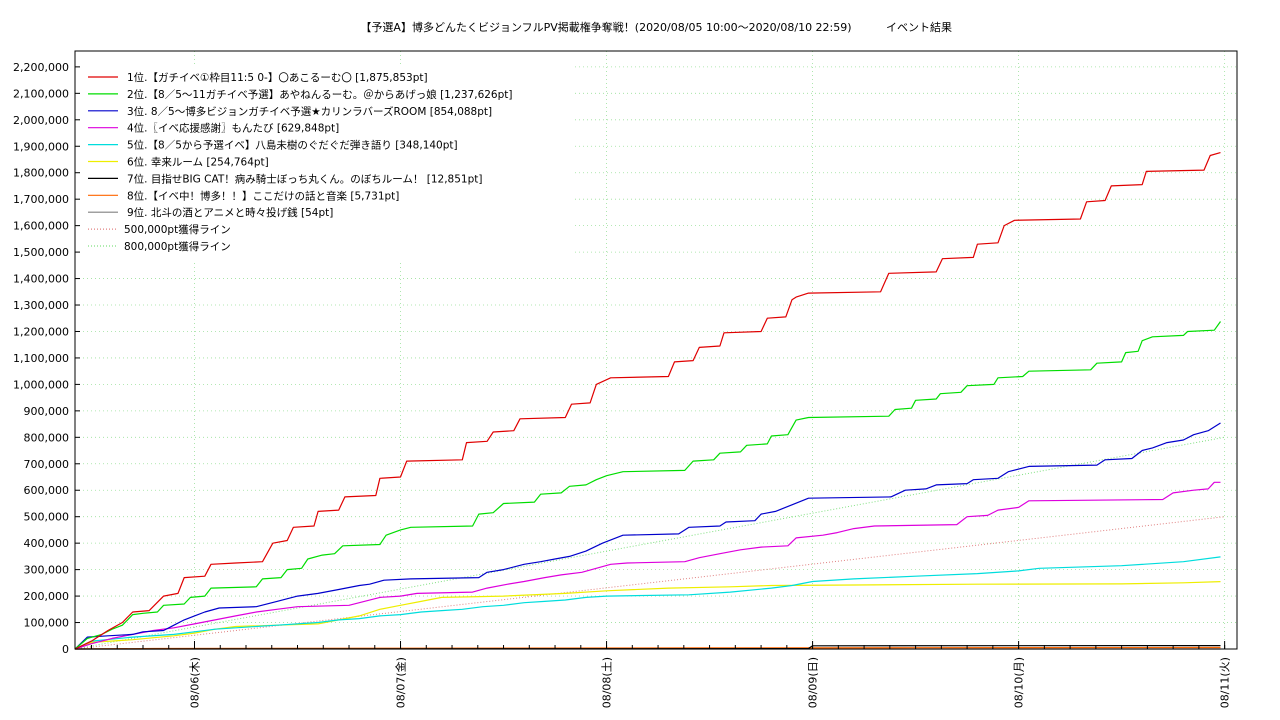 The image size is (1280, 720). What do you see at coordinates (41, 331) in the screenshot?
I see `y-tick-label: 1,200,000` at bounding box center [41, 331].